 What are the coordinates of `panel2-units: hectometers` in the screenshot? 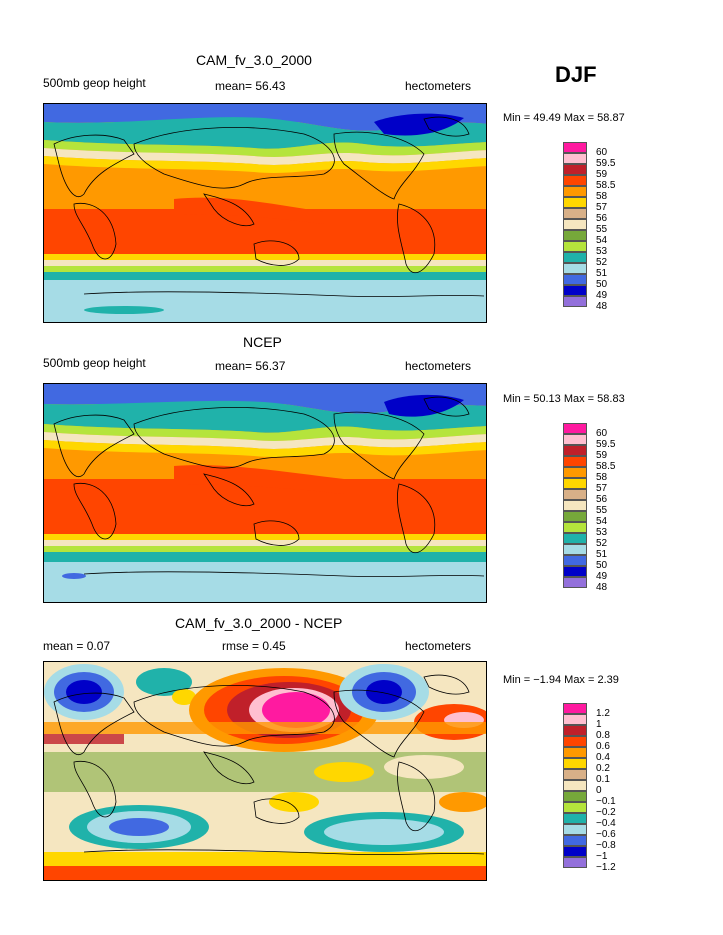 It's located at (438, 366).